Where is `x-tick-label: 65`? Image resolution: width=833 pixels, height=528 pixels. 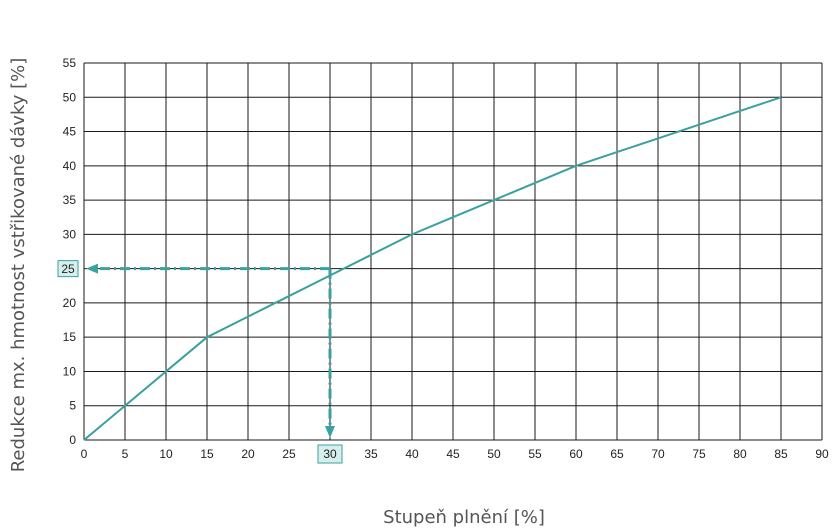 x-tick-label: 65 is located at coordinates (617, 454).